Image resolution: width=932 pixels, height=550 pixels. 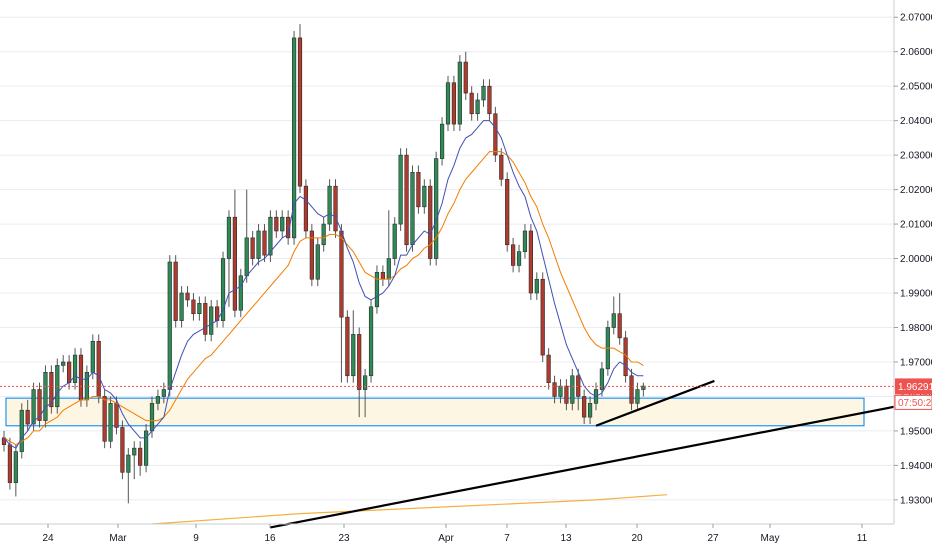 I want to click on price-tick-label: 2.00000, so click(x=916, y=259).